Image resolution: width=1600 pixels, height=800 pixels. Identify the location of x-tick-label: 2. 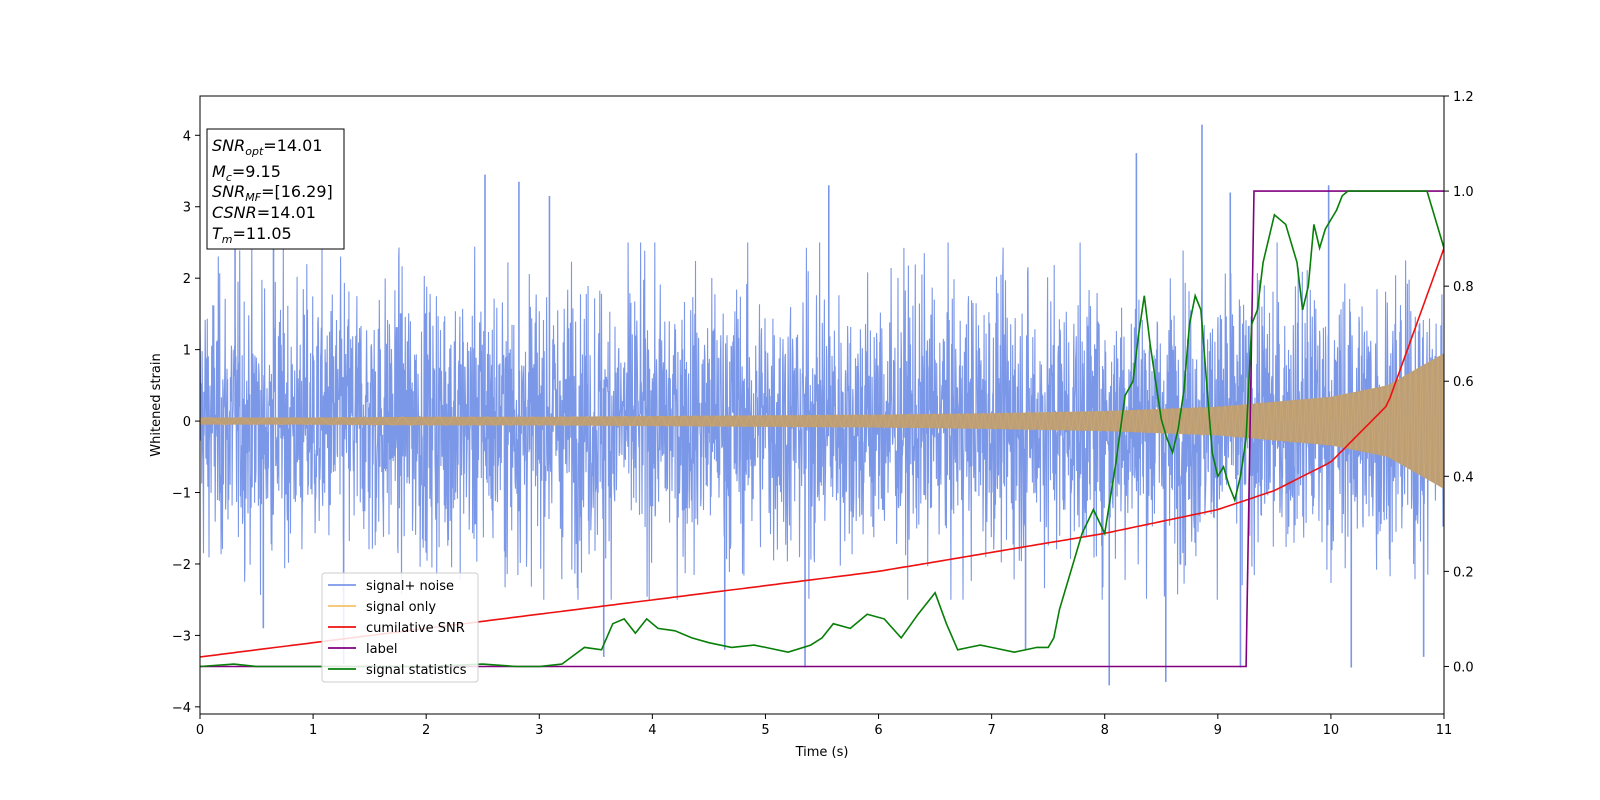
(426, 730).